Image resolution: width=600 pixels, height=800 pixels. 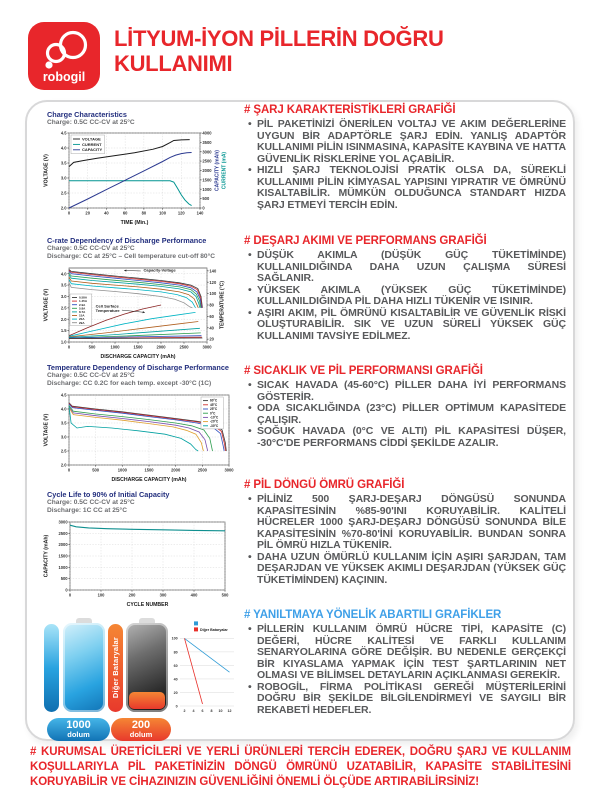 What do you see at coordinates (87, 511) in the screenshot?
I see `chart-subtitle: Discharge: 1C CC at 25°C` at bounding box center [87, 511].